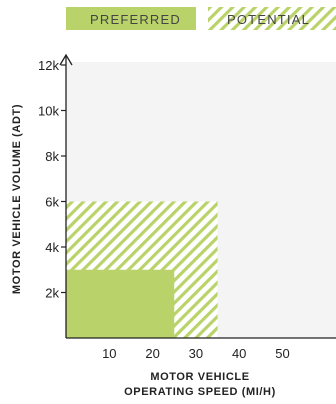  What do you see at coordinates (199, 377) in the screenshot?
I see `x-axis-title-line-1: MOTOR VEHICLE` at bounding box center [199, 377].